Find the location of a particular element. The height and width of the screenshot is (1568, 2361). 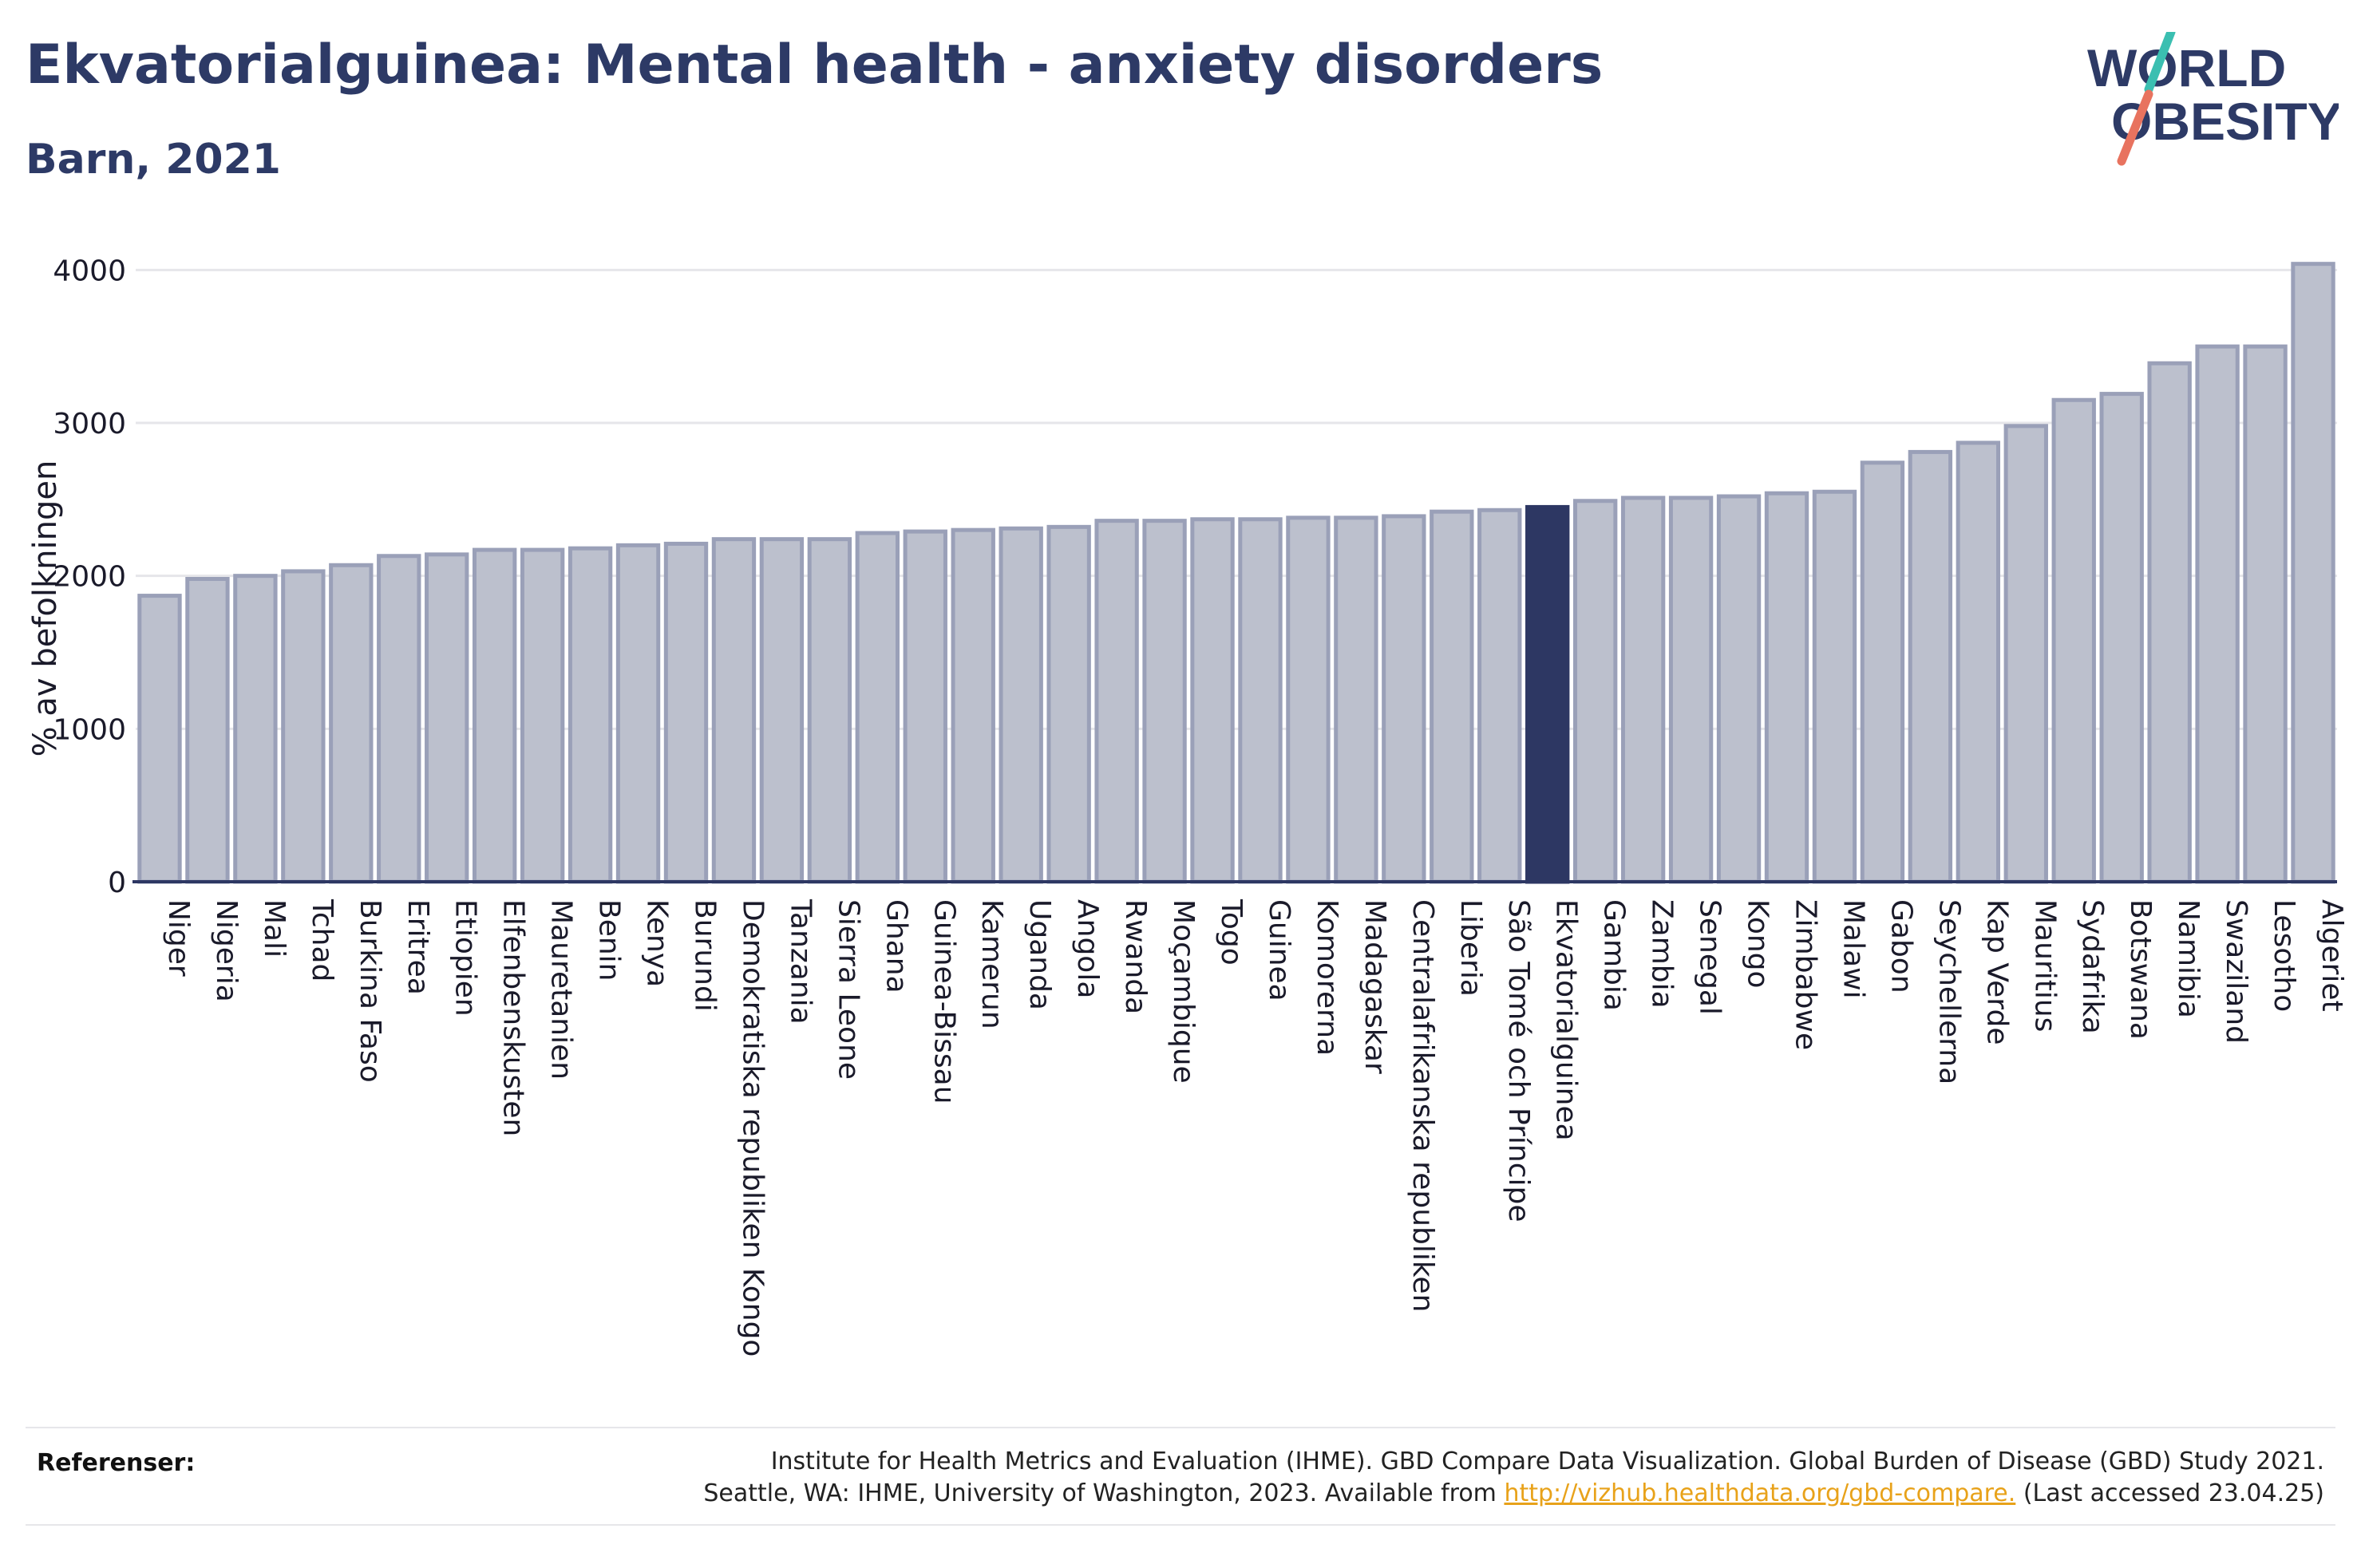

x-tick-label: Malawi is located at coordinates (1853, 949).